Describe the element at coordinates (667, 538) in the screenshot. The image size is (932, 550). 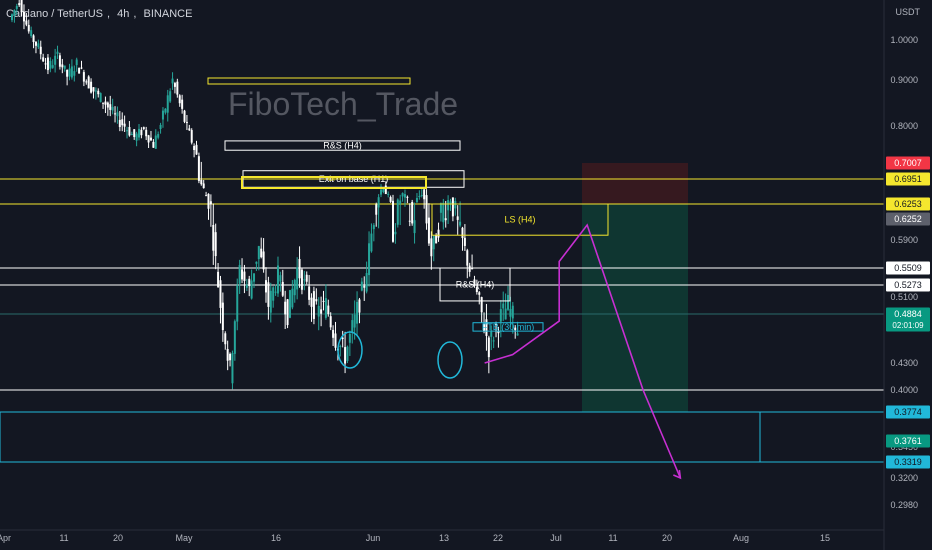
I see `x-tick-10: 20` at that location.